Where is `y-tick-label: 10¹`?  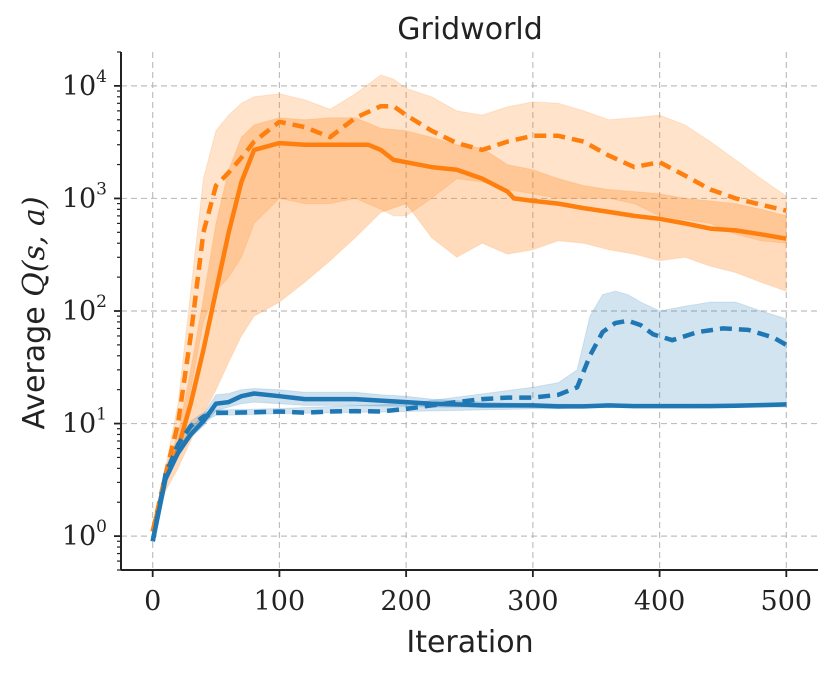 y-tick-label: 10¹ is located at coordinates (84, 422).